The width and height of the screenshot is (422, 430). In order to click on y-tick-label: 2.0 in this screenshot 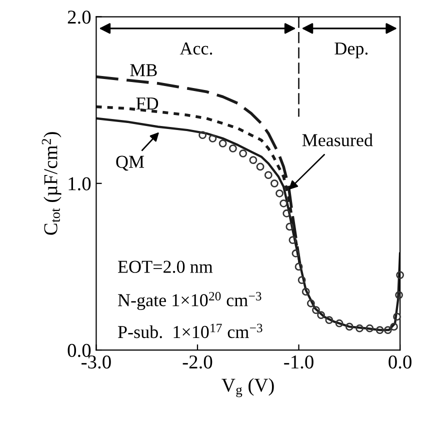, I will do `click(79, 17)`.